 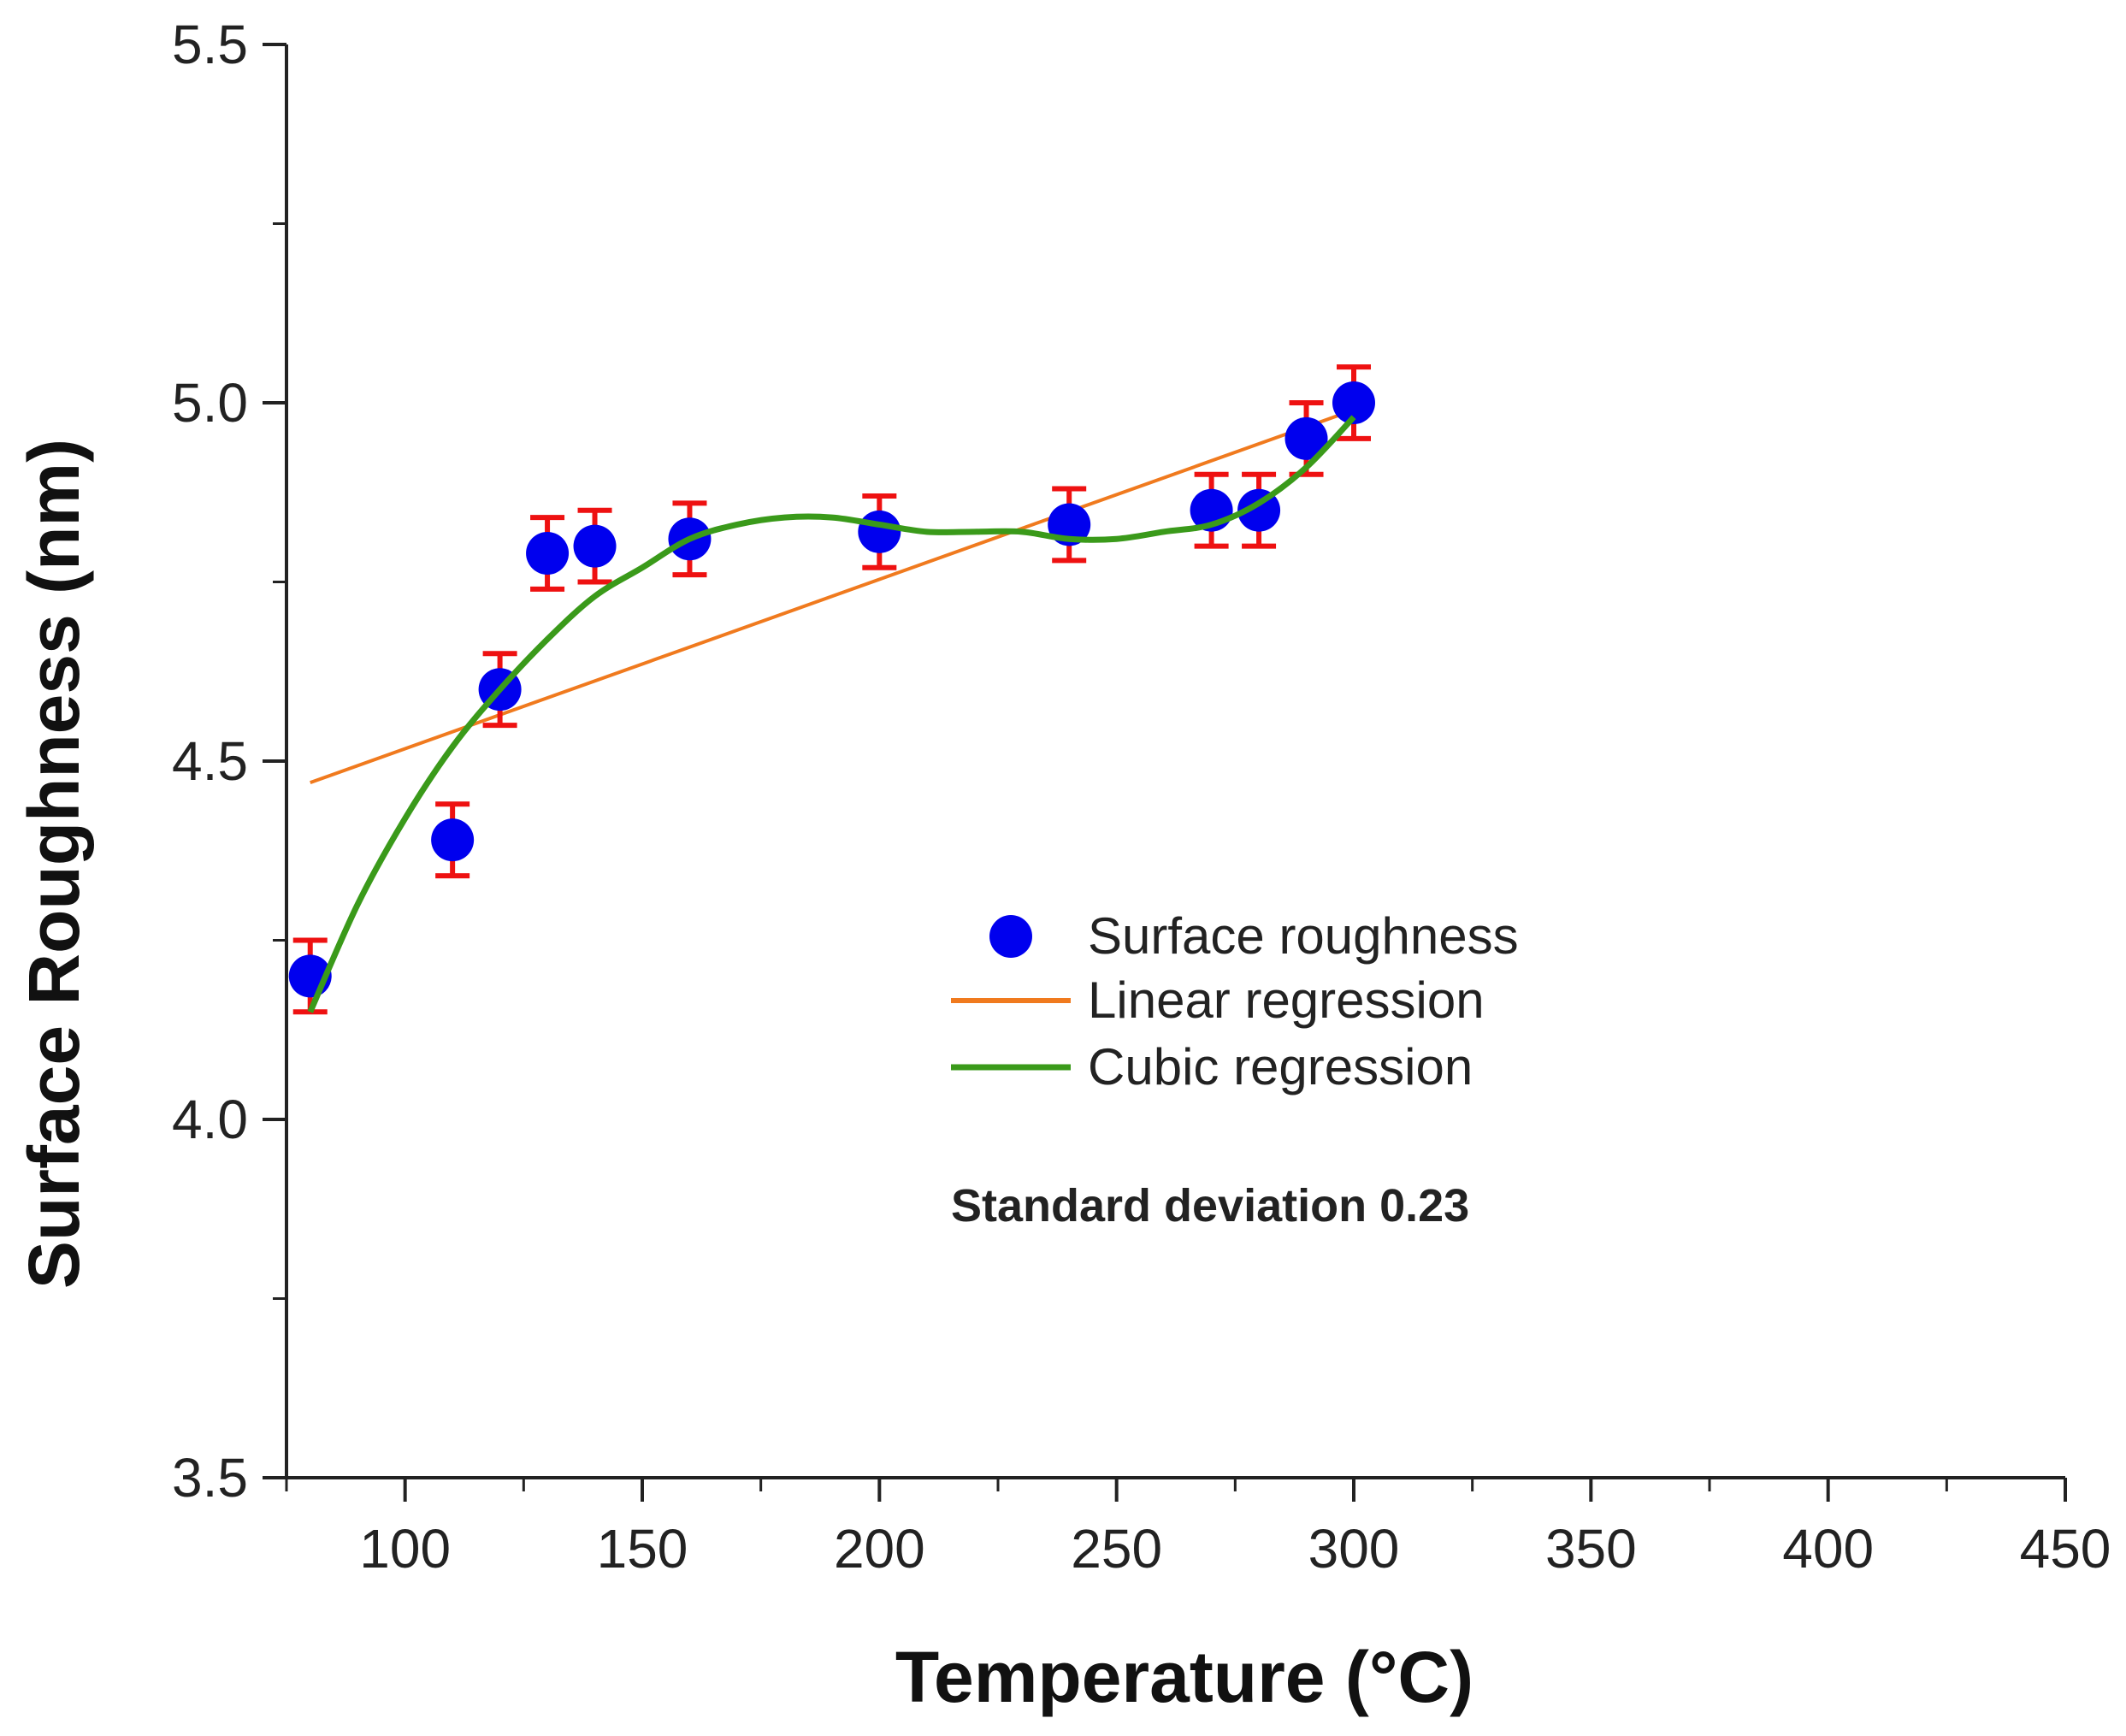 I want to click on x-tick-label: 200, so click(x=879, y=1549).